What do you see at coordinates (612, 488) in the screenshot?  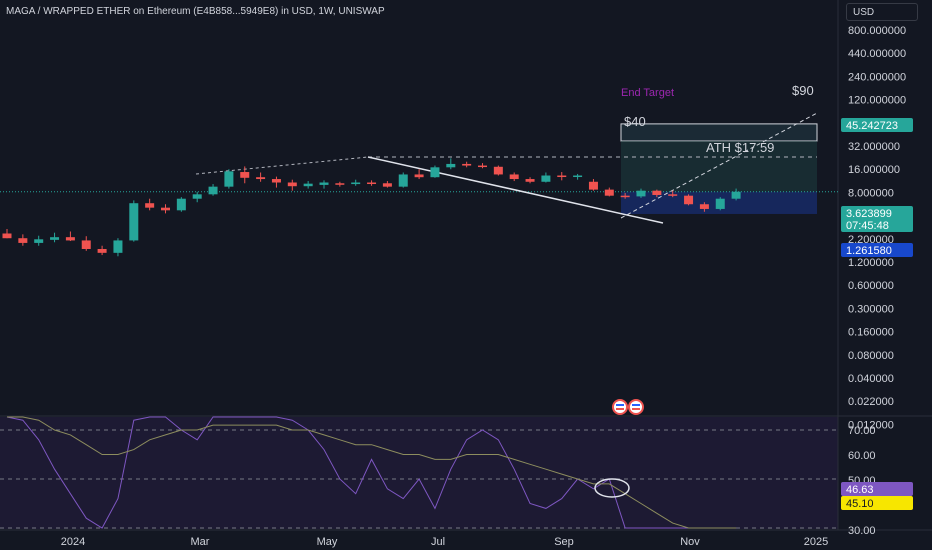 I see `rsi-circle-annotation` at bounding box center [612, 488].